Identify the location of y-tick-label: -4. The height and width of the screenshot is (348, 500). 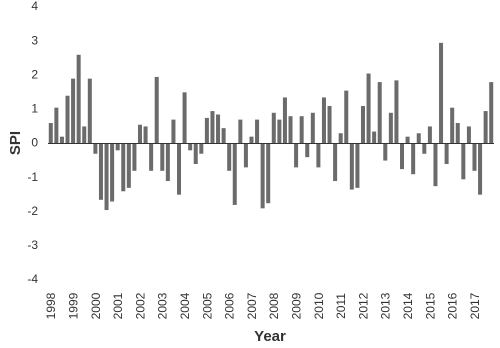
(32, 279).